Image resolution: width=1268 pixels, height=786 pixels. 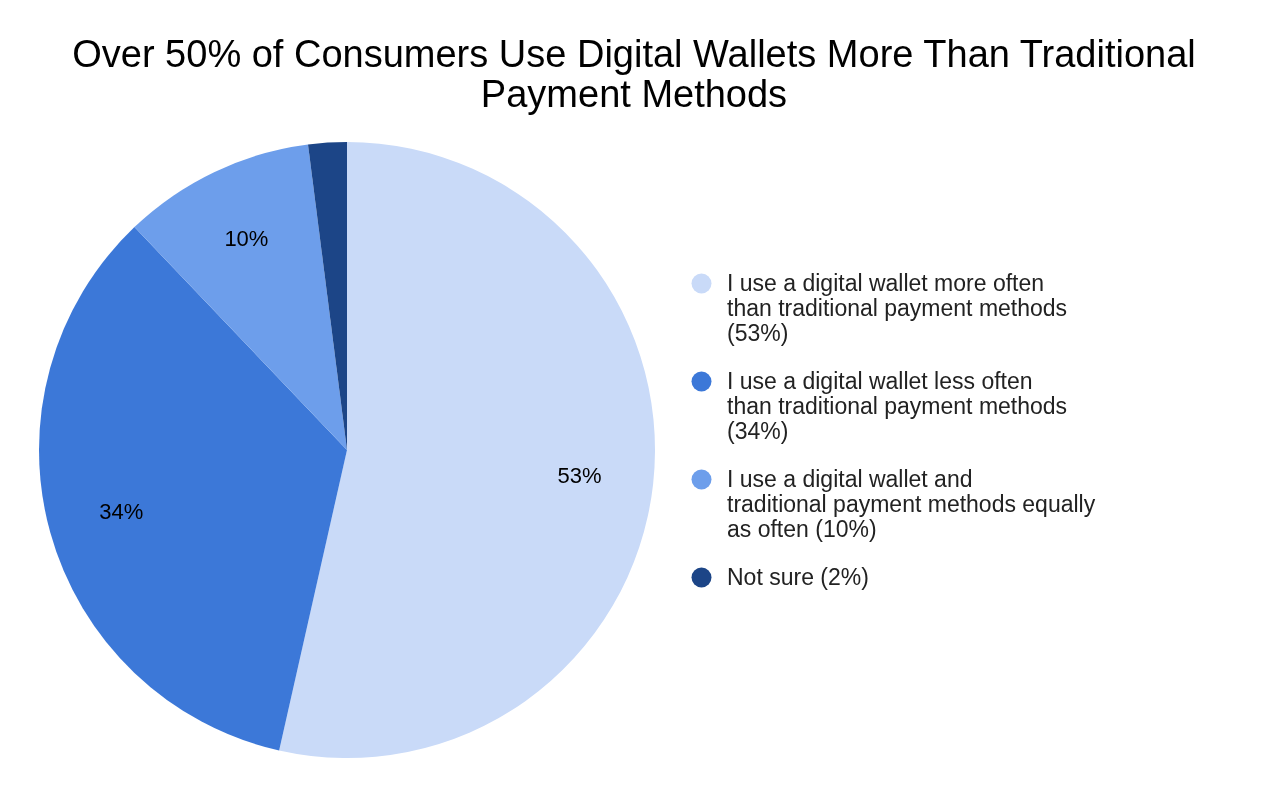 I want to click on legend-label: I use a digital wallet and traditional payment methods equally as often (10%), so click(x=911, y=503).